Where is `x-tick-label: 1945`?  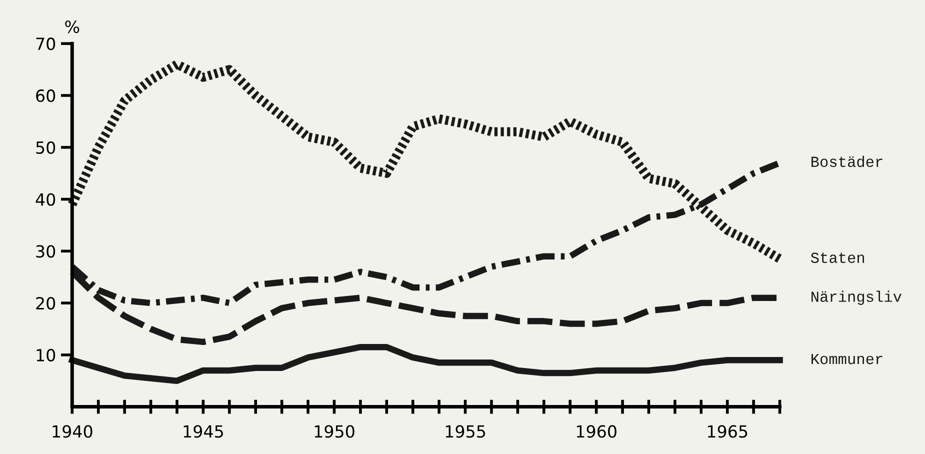 x-tick-label: 1945 is located at coordinates (203, 431).